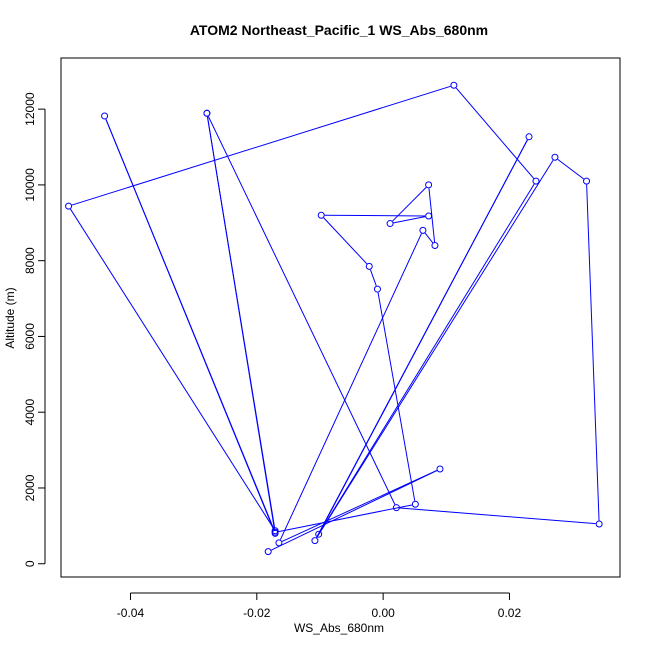 This screenshot has width=650, height=650. What do you see at coordinates (30, 260) in the screenshot?
I see `y-tick-label: 8000` at bounding box center [30, 260].